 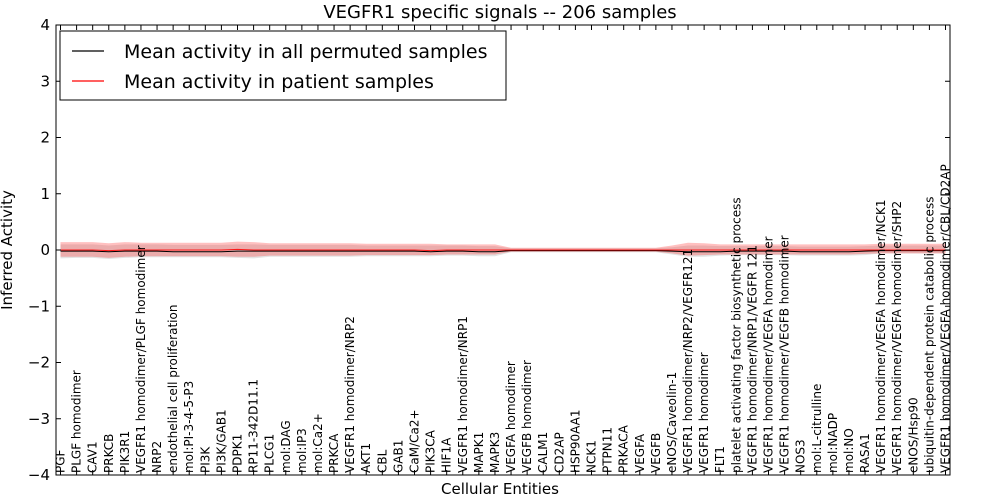 I want to click on x-tick-label: PRKCA, so click(x=334, y=453).